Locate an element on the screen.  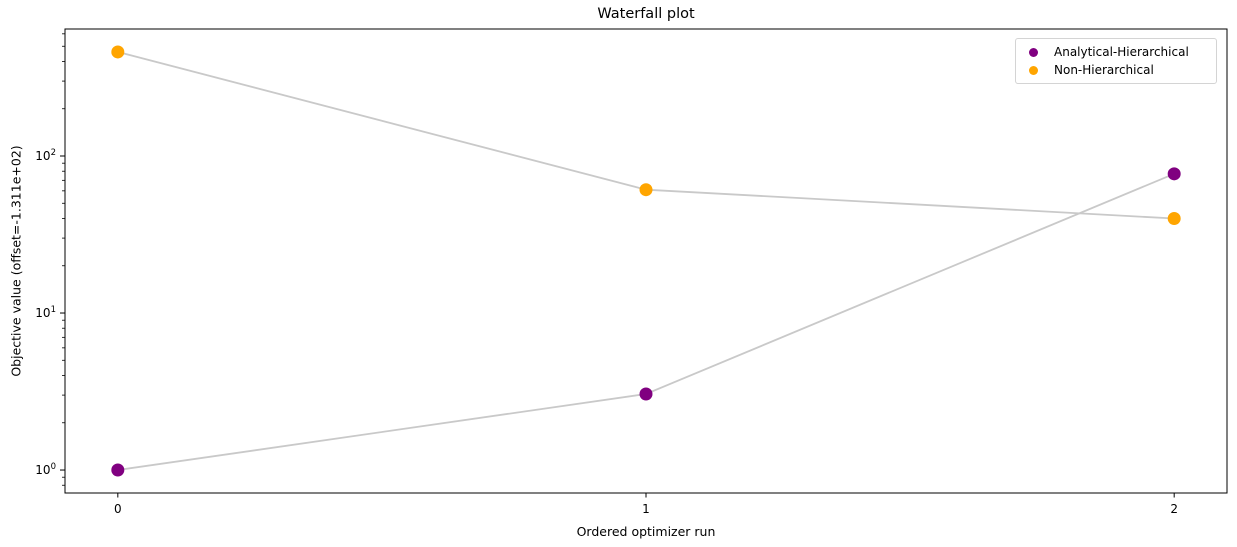
y-tick-exponent: 2 is located at coordinates (53, 153).